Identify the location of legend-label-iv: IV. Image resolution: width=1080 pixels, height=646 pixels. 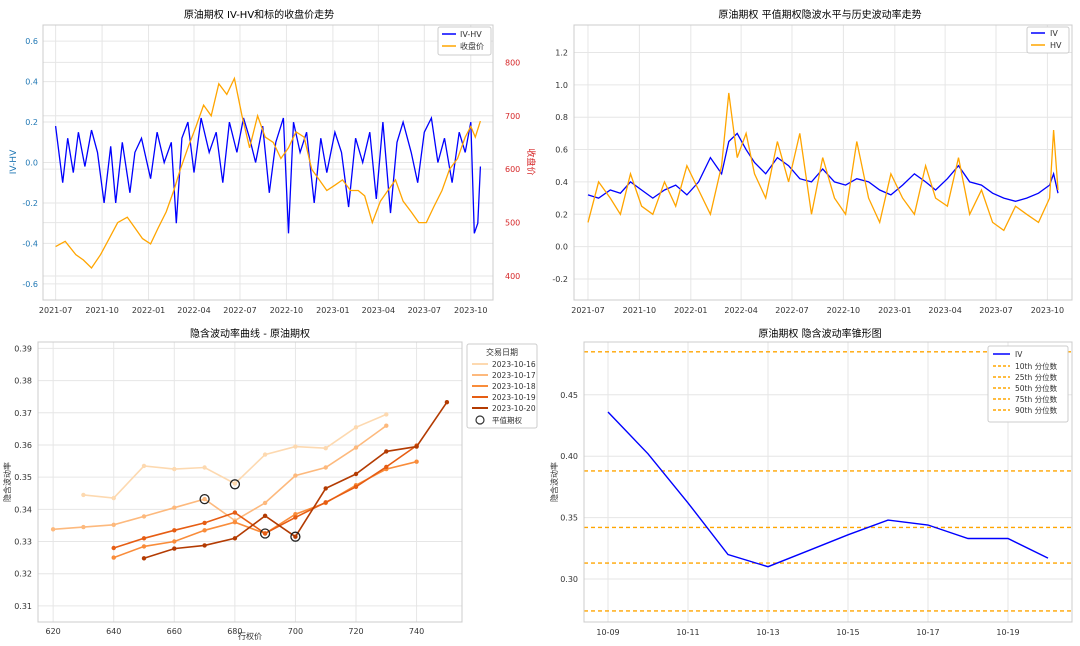
(1054, 33).